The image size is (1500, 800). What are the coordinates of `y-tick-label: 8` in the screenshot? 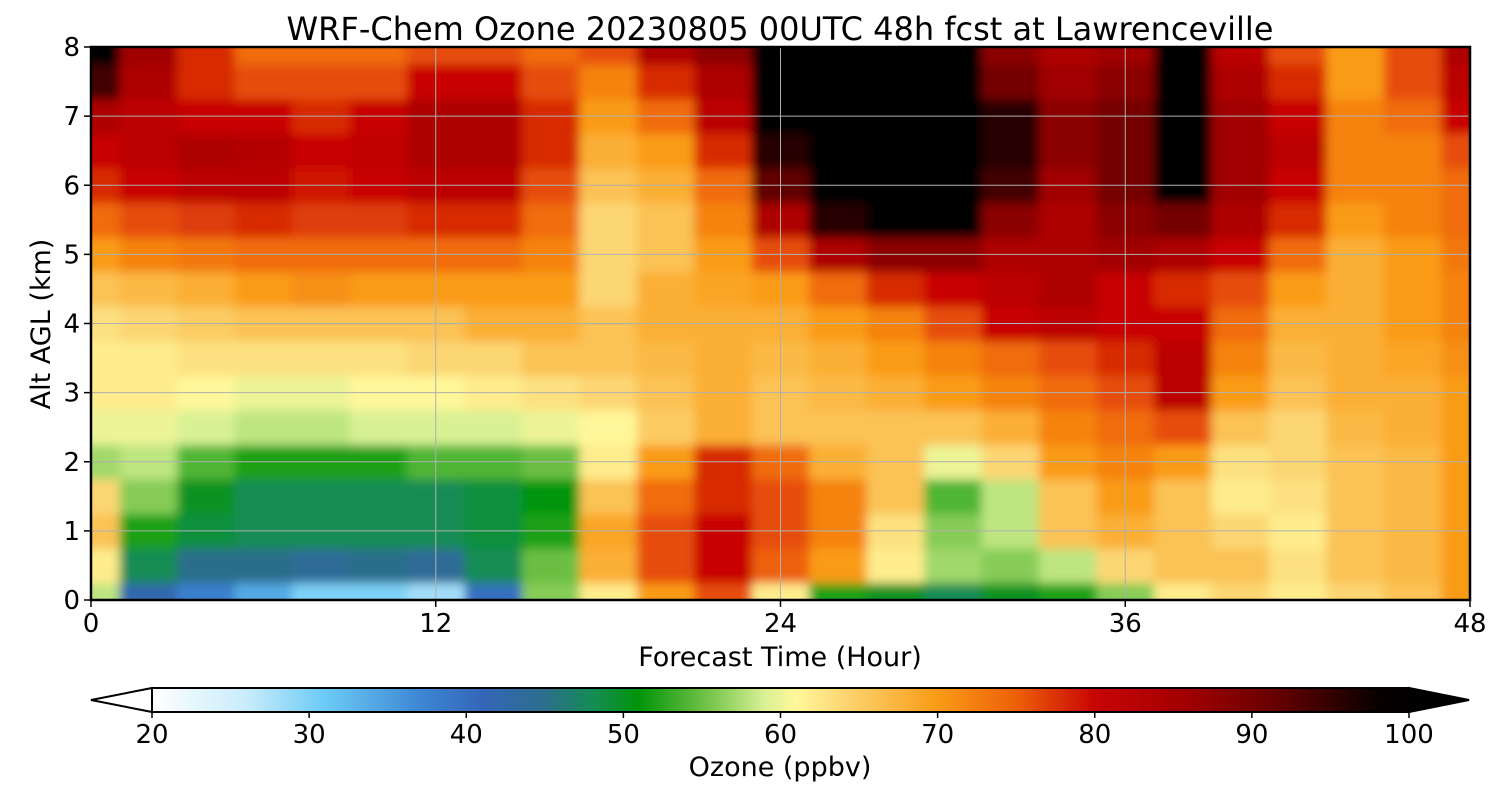 It's located at (71, 48).